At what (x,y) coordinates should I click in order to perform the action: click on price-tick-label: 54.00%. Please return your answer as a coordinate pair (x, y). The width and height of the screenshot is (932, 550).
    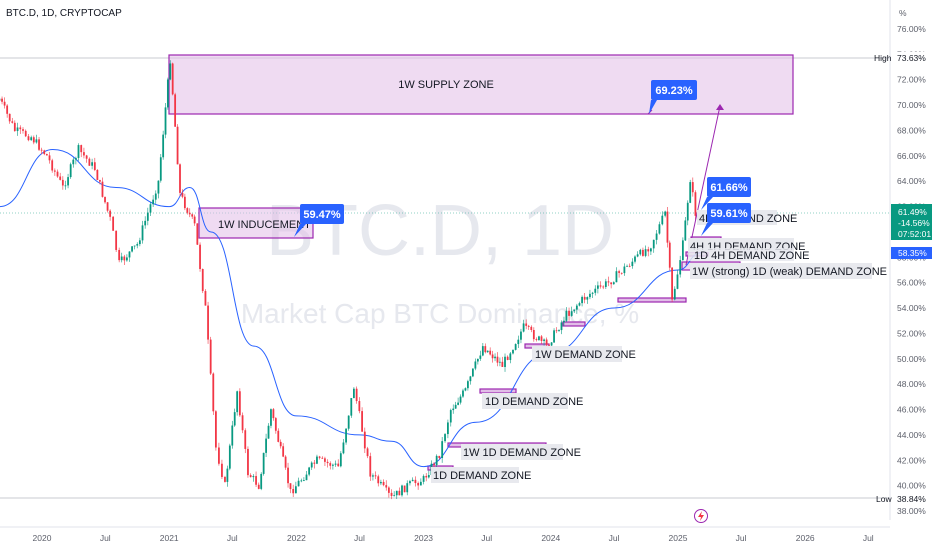
    Looking at the image, I should click on (911, 308).